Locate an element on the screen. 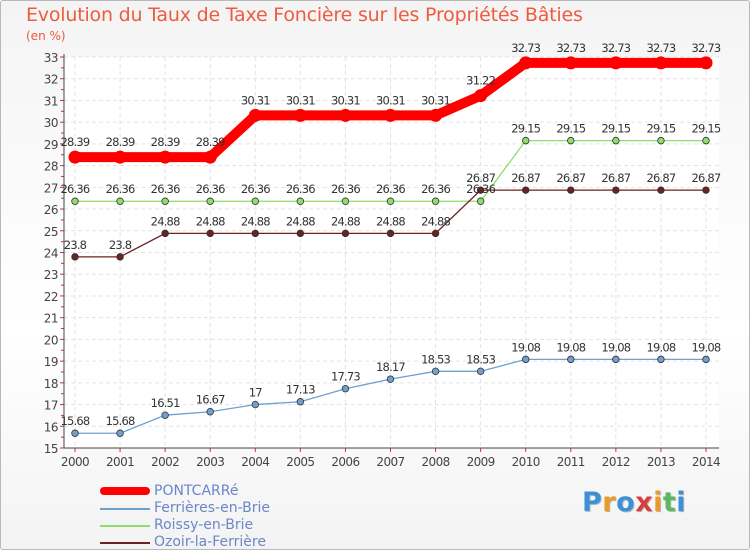 This screenshot has width=750, height=551. legend-swatch-ferrieres is located at coordinates (125, 509).